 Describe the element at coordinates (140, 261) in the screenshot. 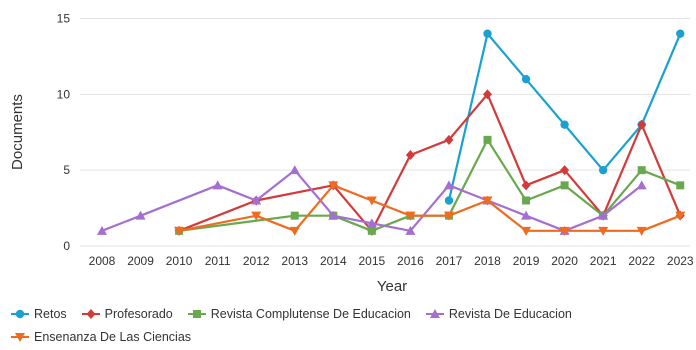

I see `x-tick-label: 2009` at that location.